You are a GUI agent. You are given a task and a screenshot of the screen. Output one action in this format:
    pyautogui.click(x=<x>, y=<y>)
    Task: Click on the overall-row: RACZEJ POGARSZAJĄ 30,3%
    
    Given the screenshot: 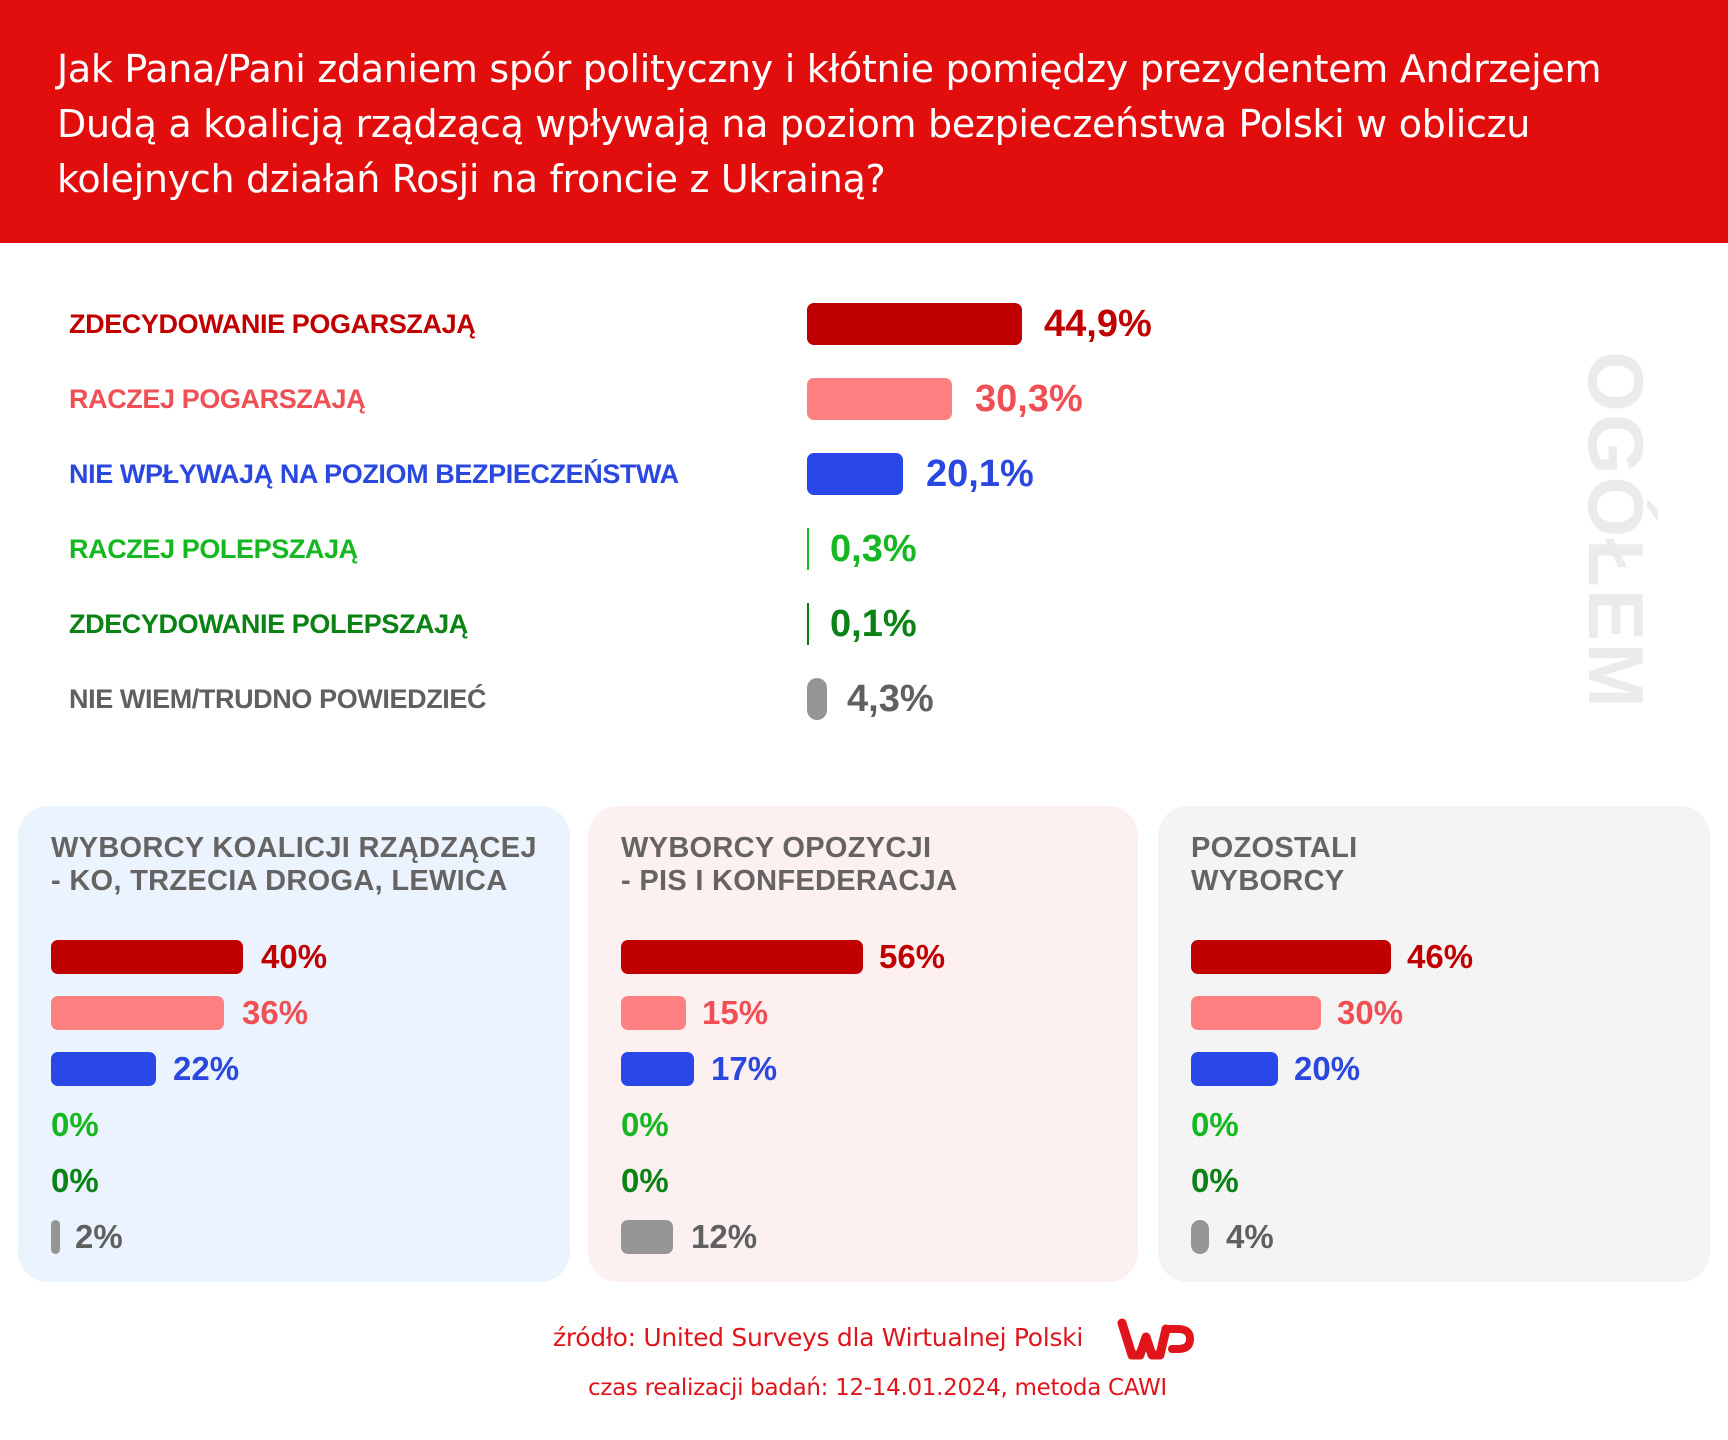 What is the action you would take?
    pyautogui.click(x=650, y=399)
    